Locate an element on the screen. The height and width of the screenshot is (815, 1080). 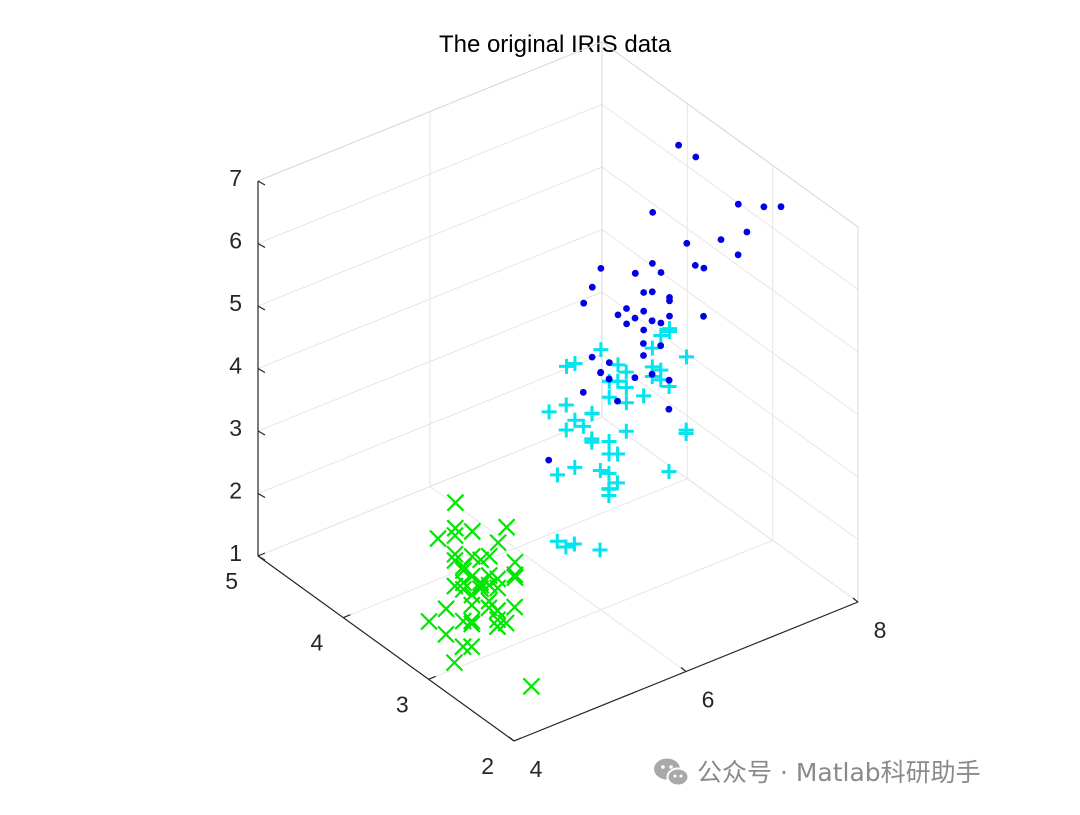
watermark-text: 公众号 · Matlab科研助手 is located at coordinates (839, 772).